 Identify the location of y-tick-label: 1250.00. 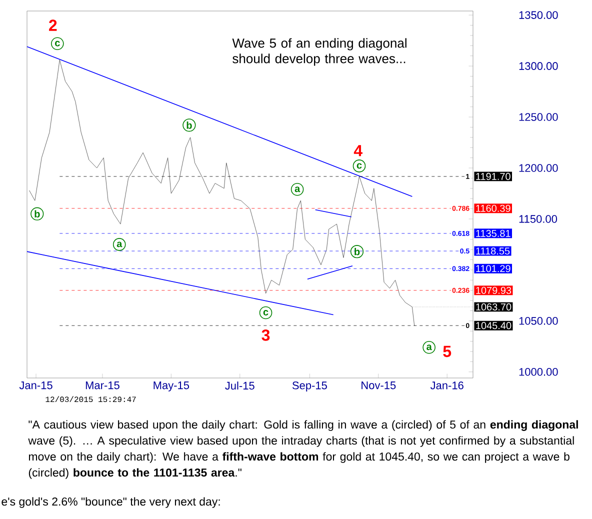
(538, 117).